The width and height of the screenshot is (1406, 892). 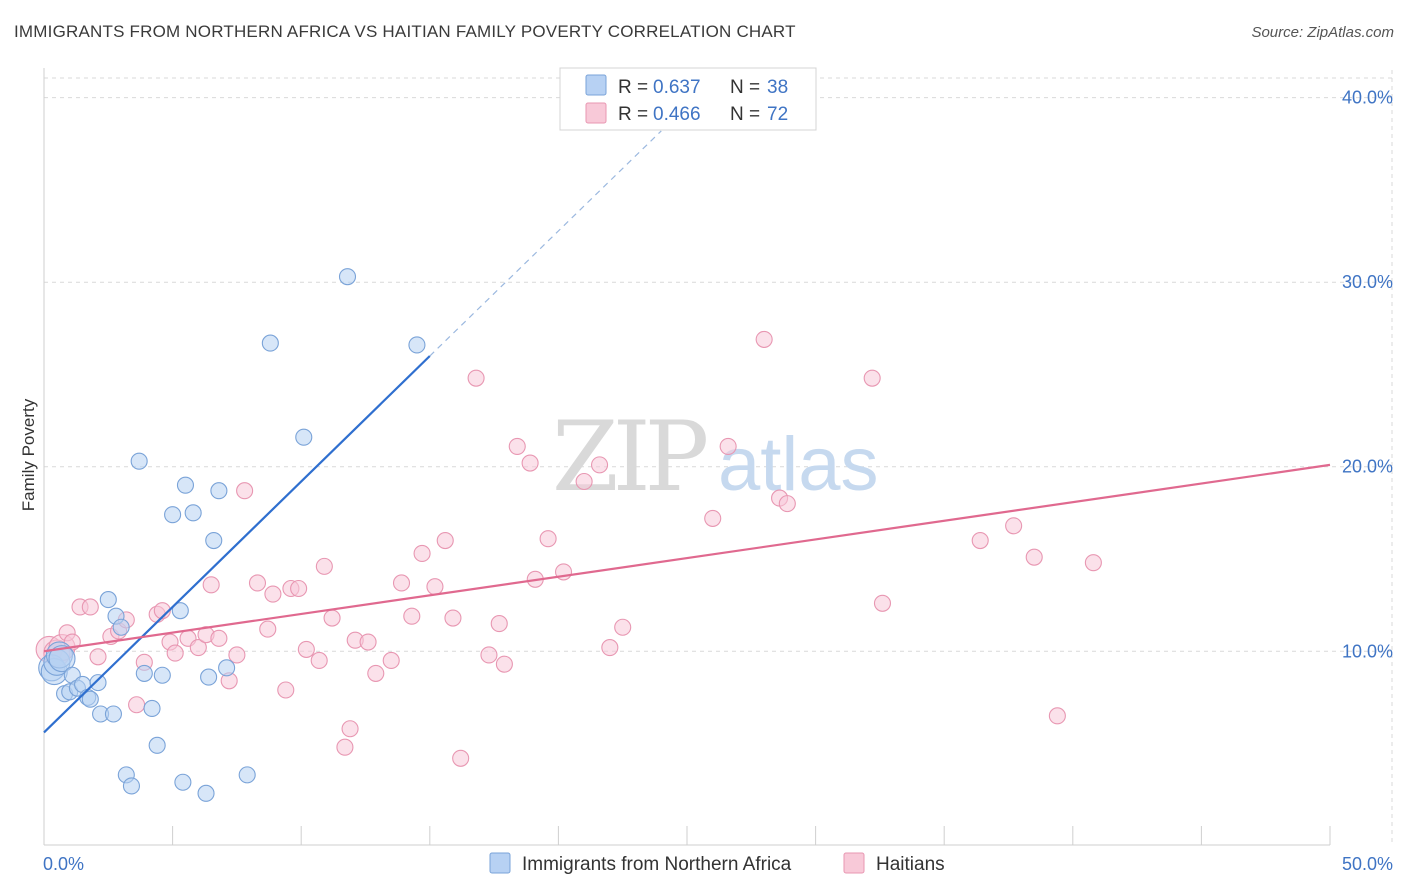 What do you see at coordinates (657, 864) in the screenshot?
I see `series-label-blue: Immigrants from Northern Africa` at bounding box center [657, 864].